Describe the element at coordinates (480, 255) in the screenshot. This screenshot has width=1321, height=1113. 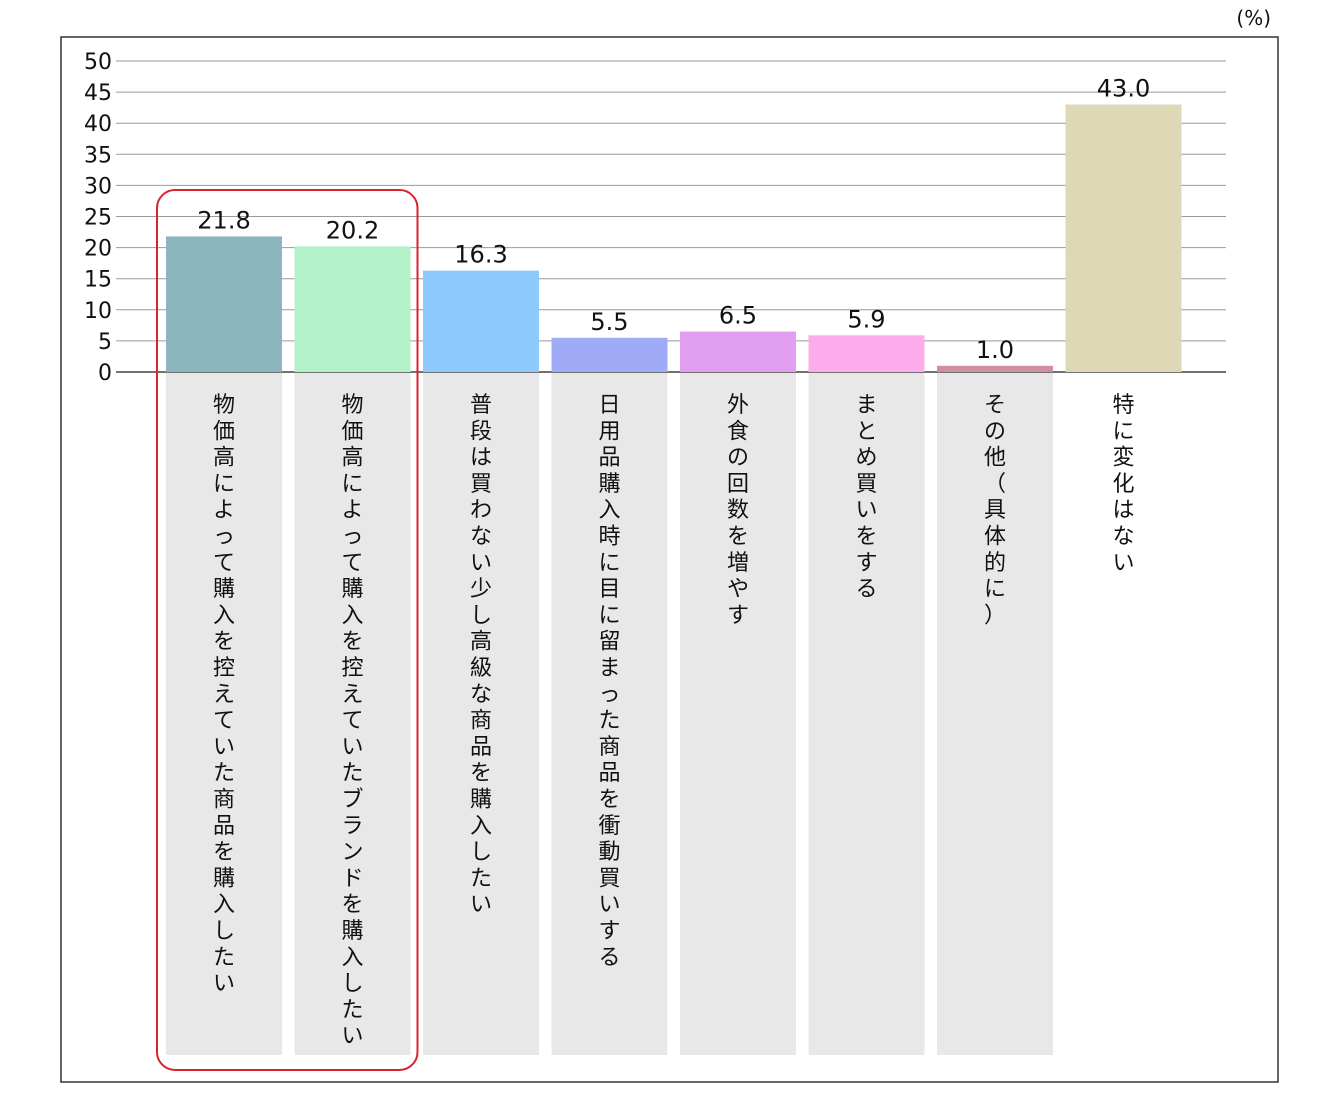
I see `value-label: 16.3` at that location.